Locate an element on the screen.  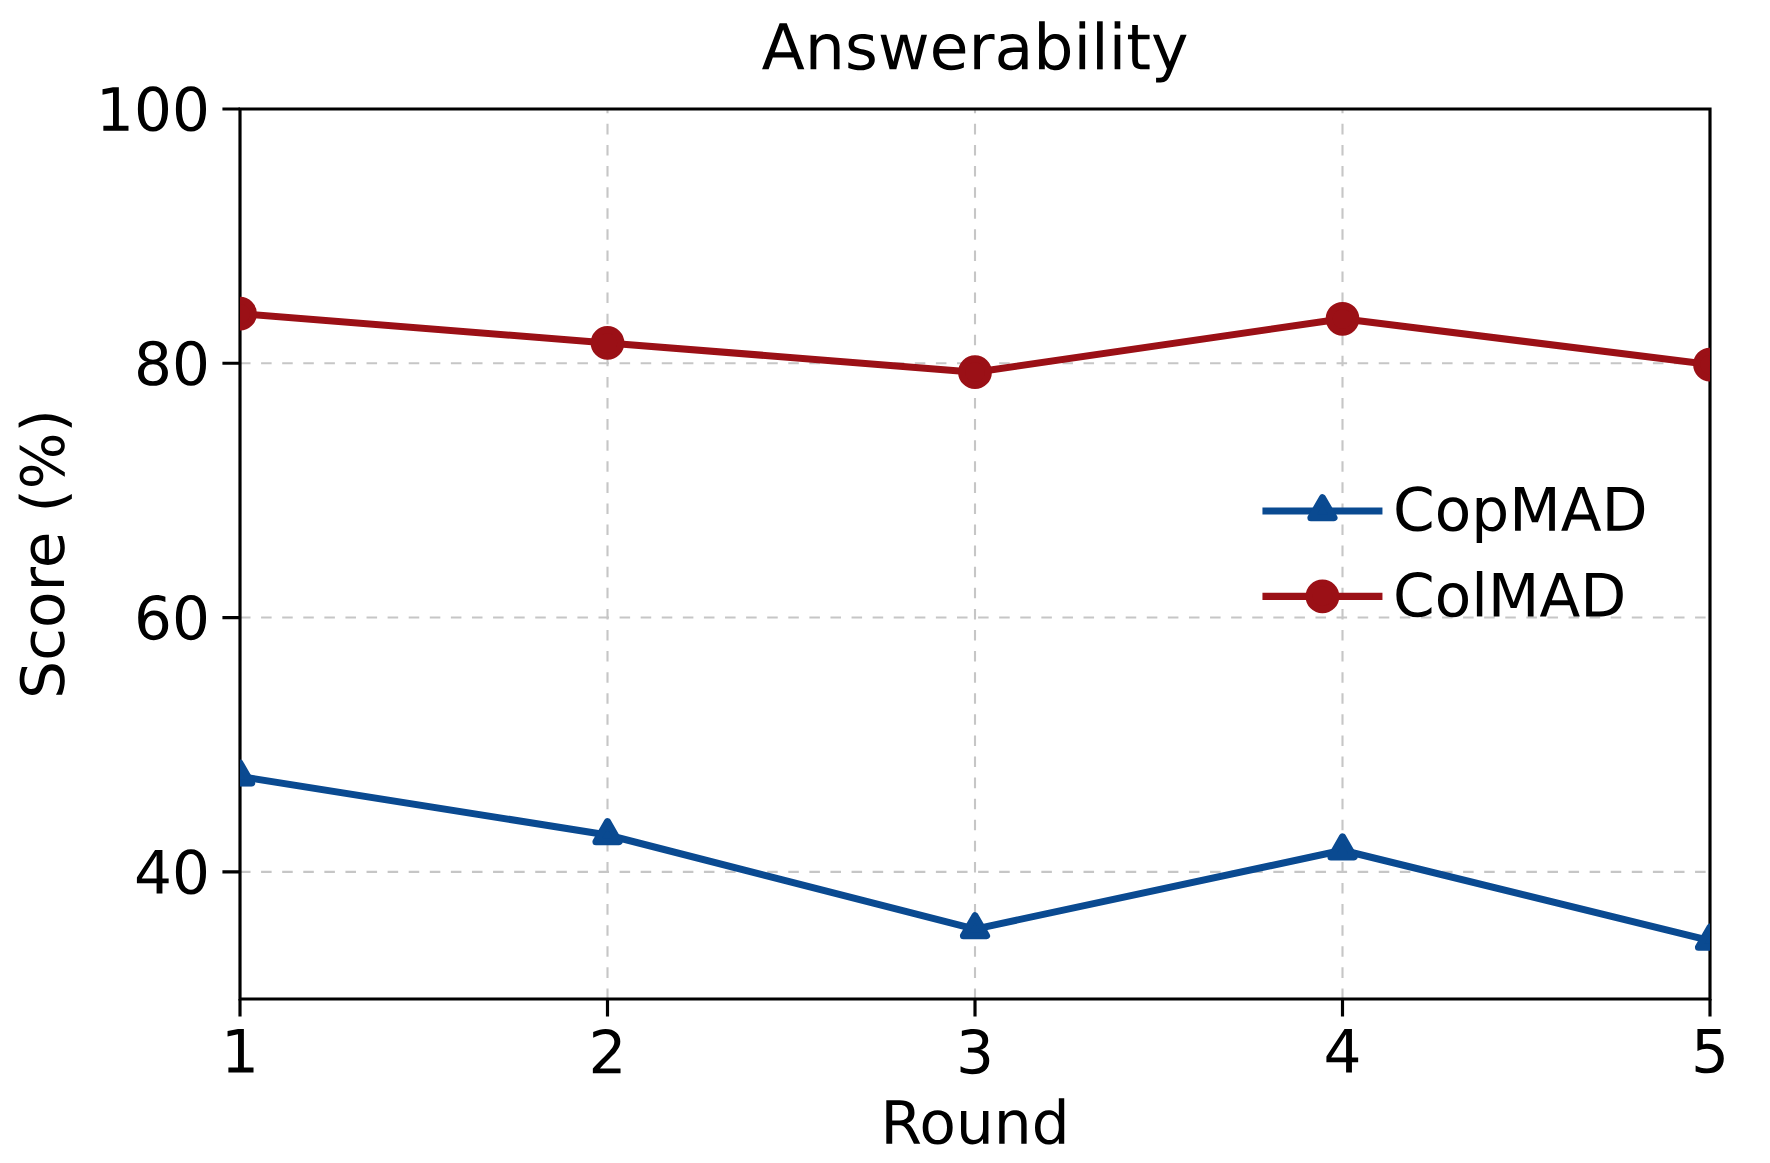
chart-title: Answerability is located at coordinates (974, 52).